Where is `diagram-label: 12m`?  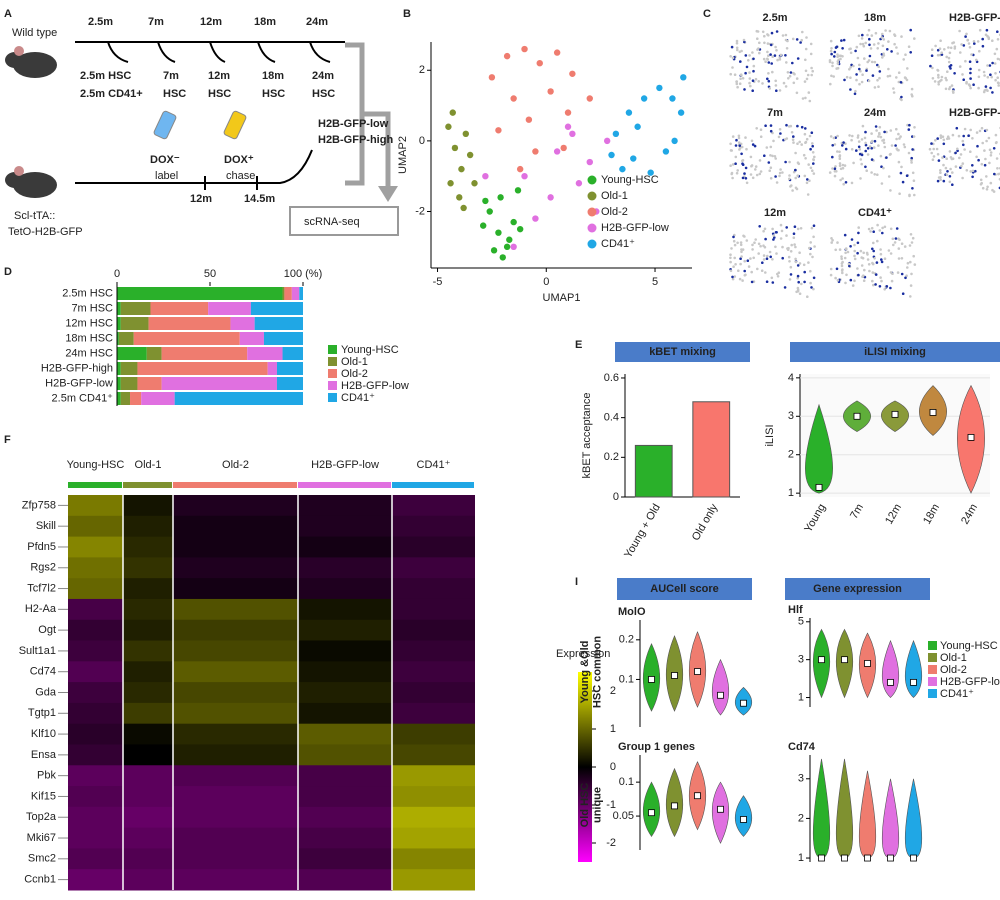 diagram-label: 12m is located at coordinates (211, 22).